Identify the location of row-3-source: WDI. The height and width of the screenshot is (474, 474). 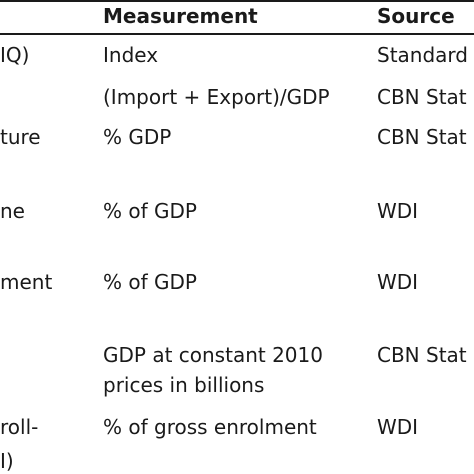
(398, 211).